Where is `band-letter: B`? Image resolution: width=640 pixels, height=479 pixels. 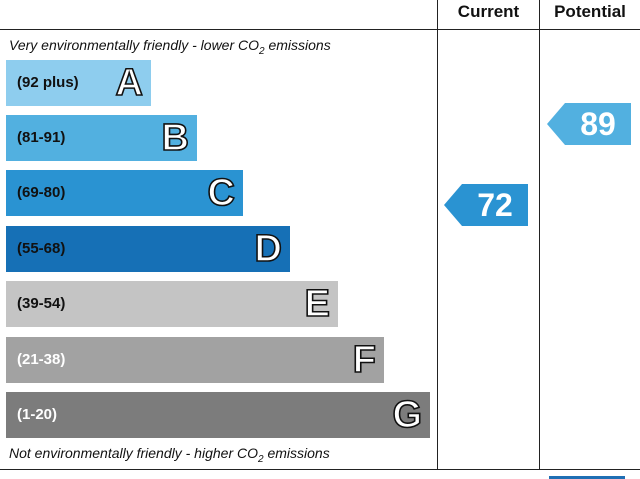 band-letter: B is located at coordinates (175, 138).